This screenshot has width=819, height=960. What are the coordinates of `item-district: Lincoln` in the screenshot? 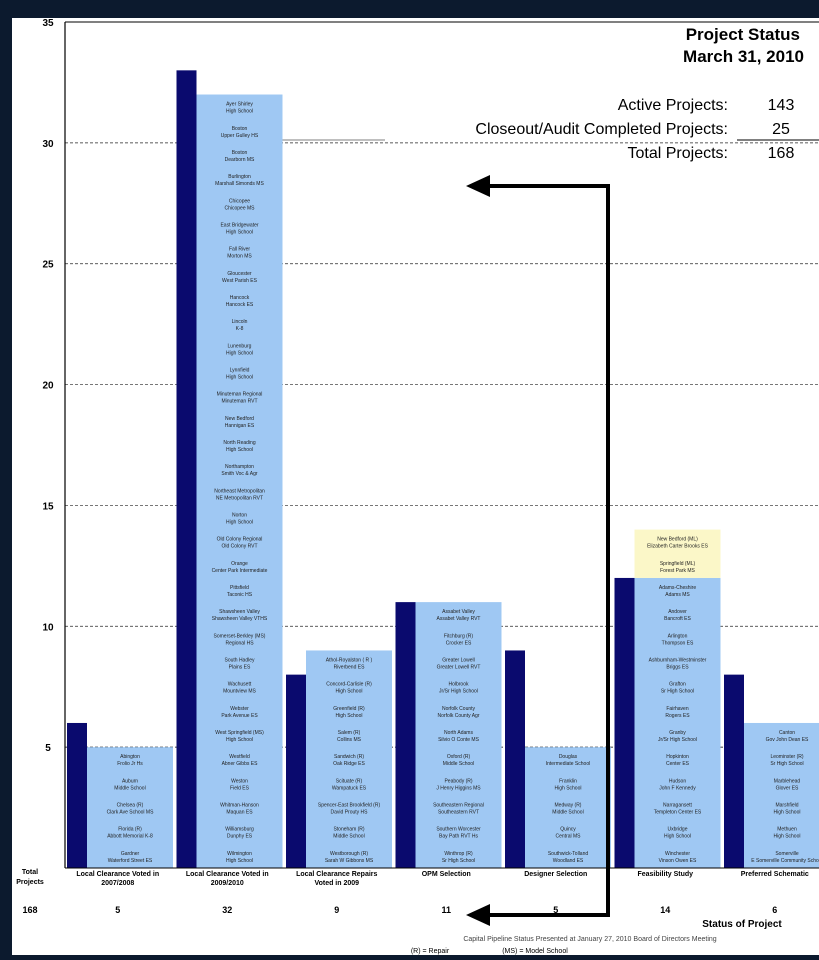 It's located at (240, 322).